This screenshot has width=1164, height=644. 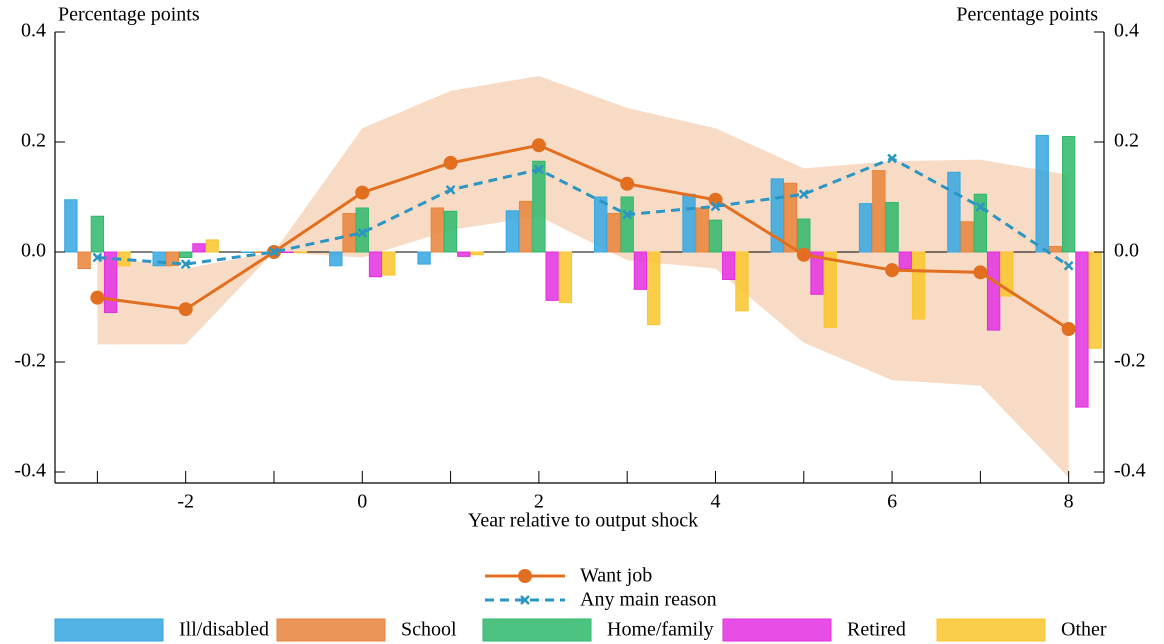 I want to click on y-tick-label: -0.4, so click(x=30, y=471).